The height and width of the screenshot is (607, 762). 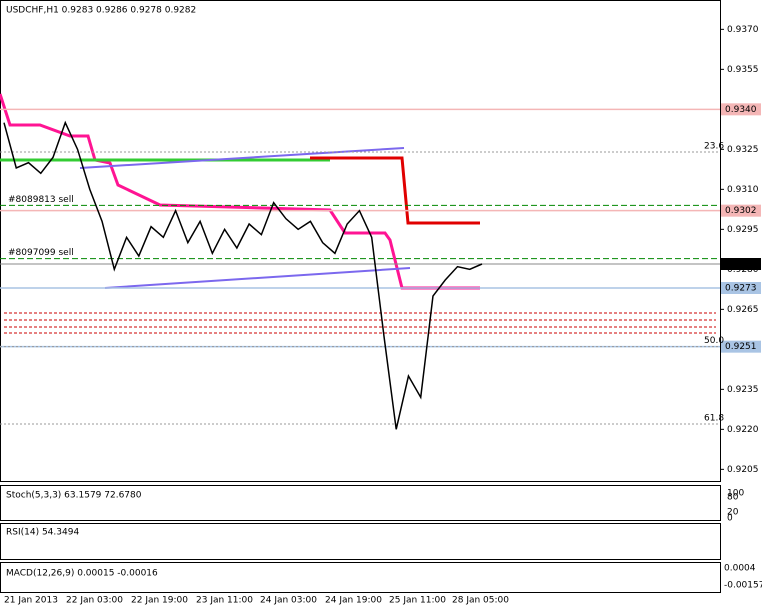 What do you see at coordinates (101, 11) in the screenshot?
I see `header: USDCHF,H1 0.9283 0.9286 0.9278 0.9282` at bounding box center [101, 11].